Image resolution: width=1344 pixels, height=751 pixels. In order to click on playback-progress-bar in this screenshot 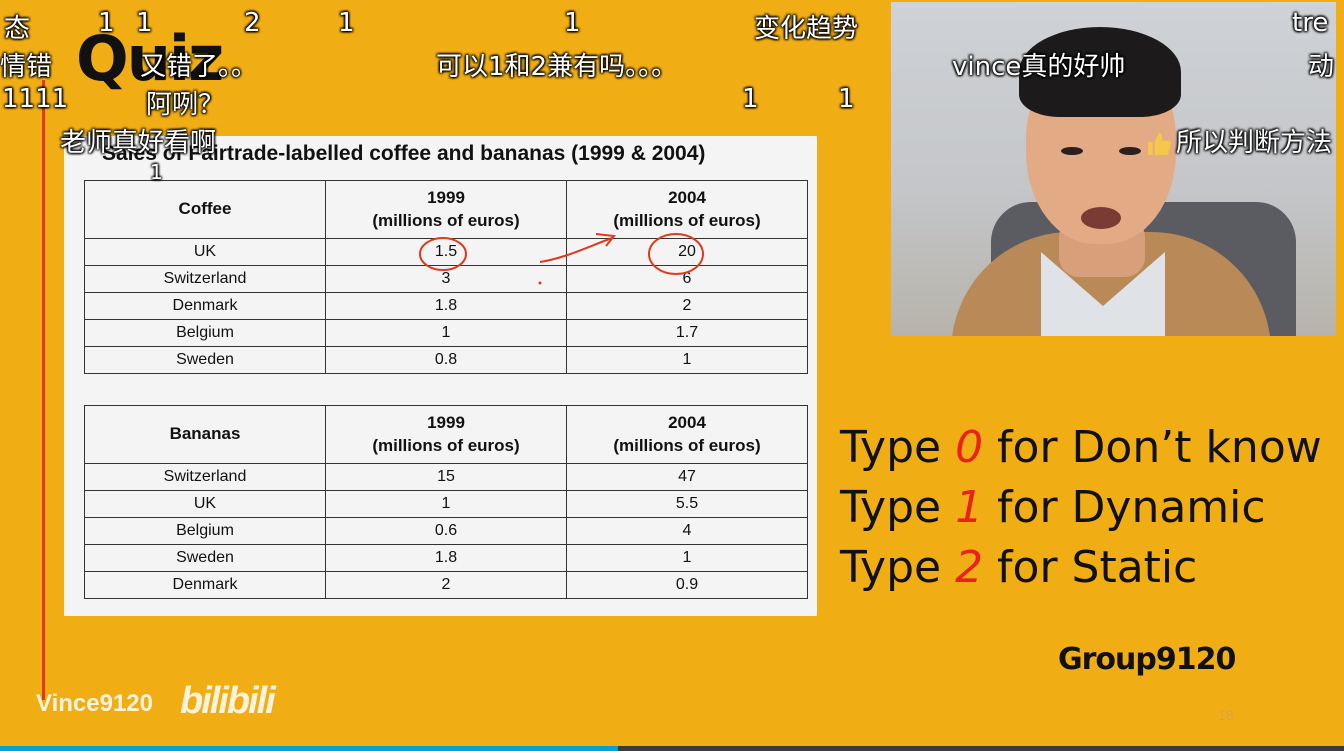, I will do `click(672, 748)`.